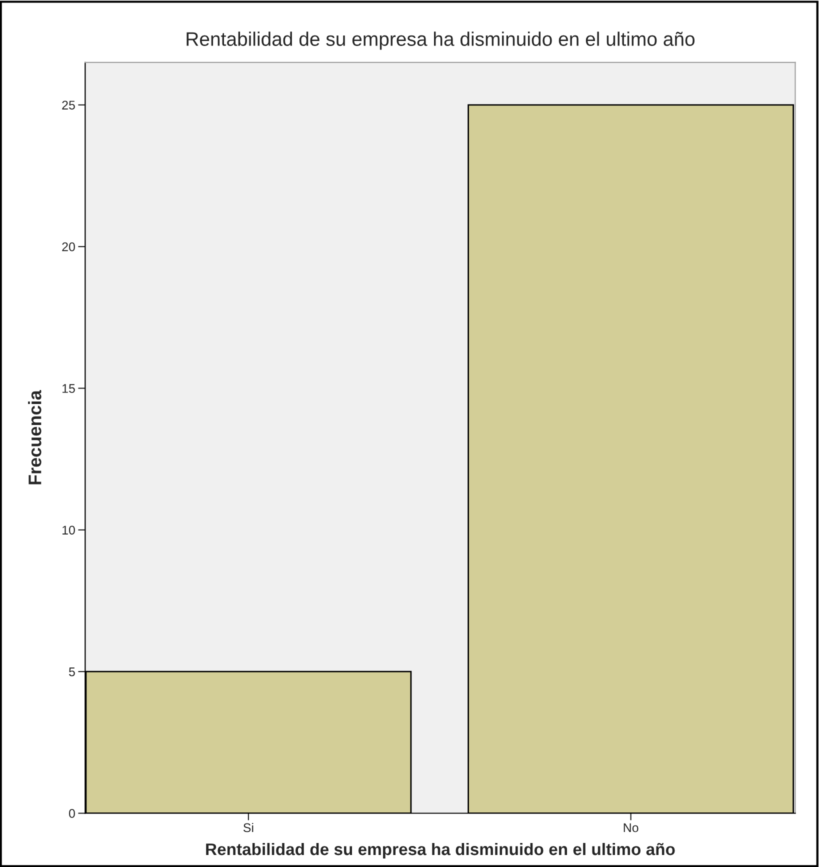  What do you see at coordinates (68, 105) in the screenshot?
I see `y-tick-label: 25` at bounding box center [68, 105].